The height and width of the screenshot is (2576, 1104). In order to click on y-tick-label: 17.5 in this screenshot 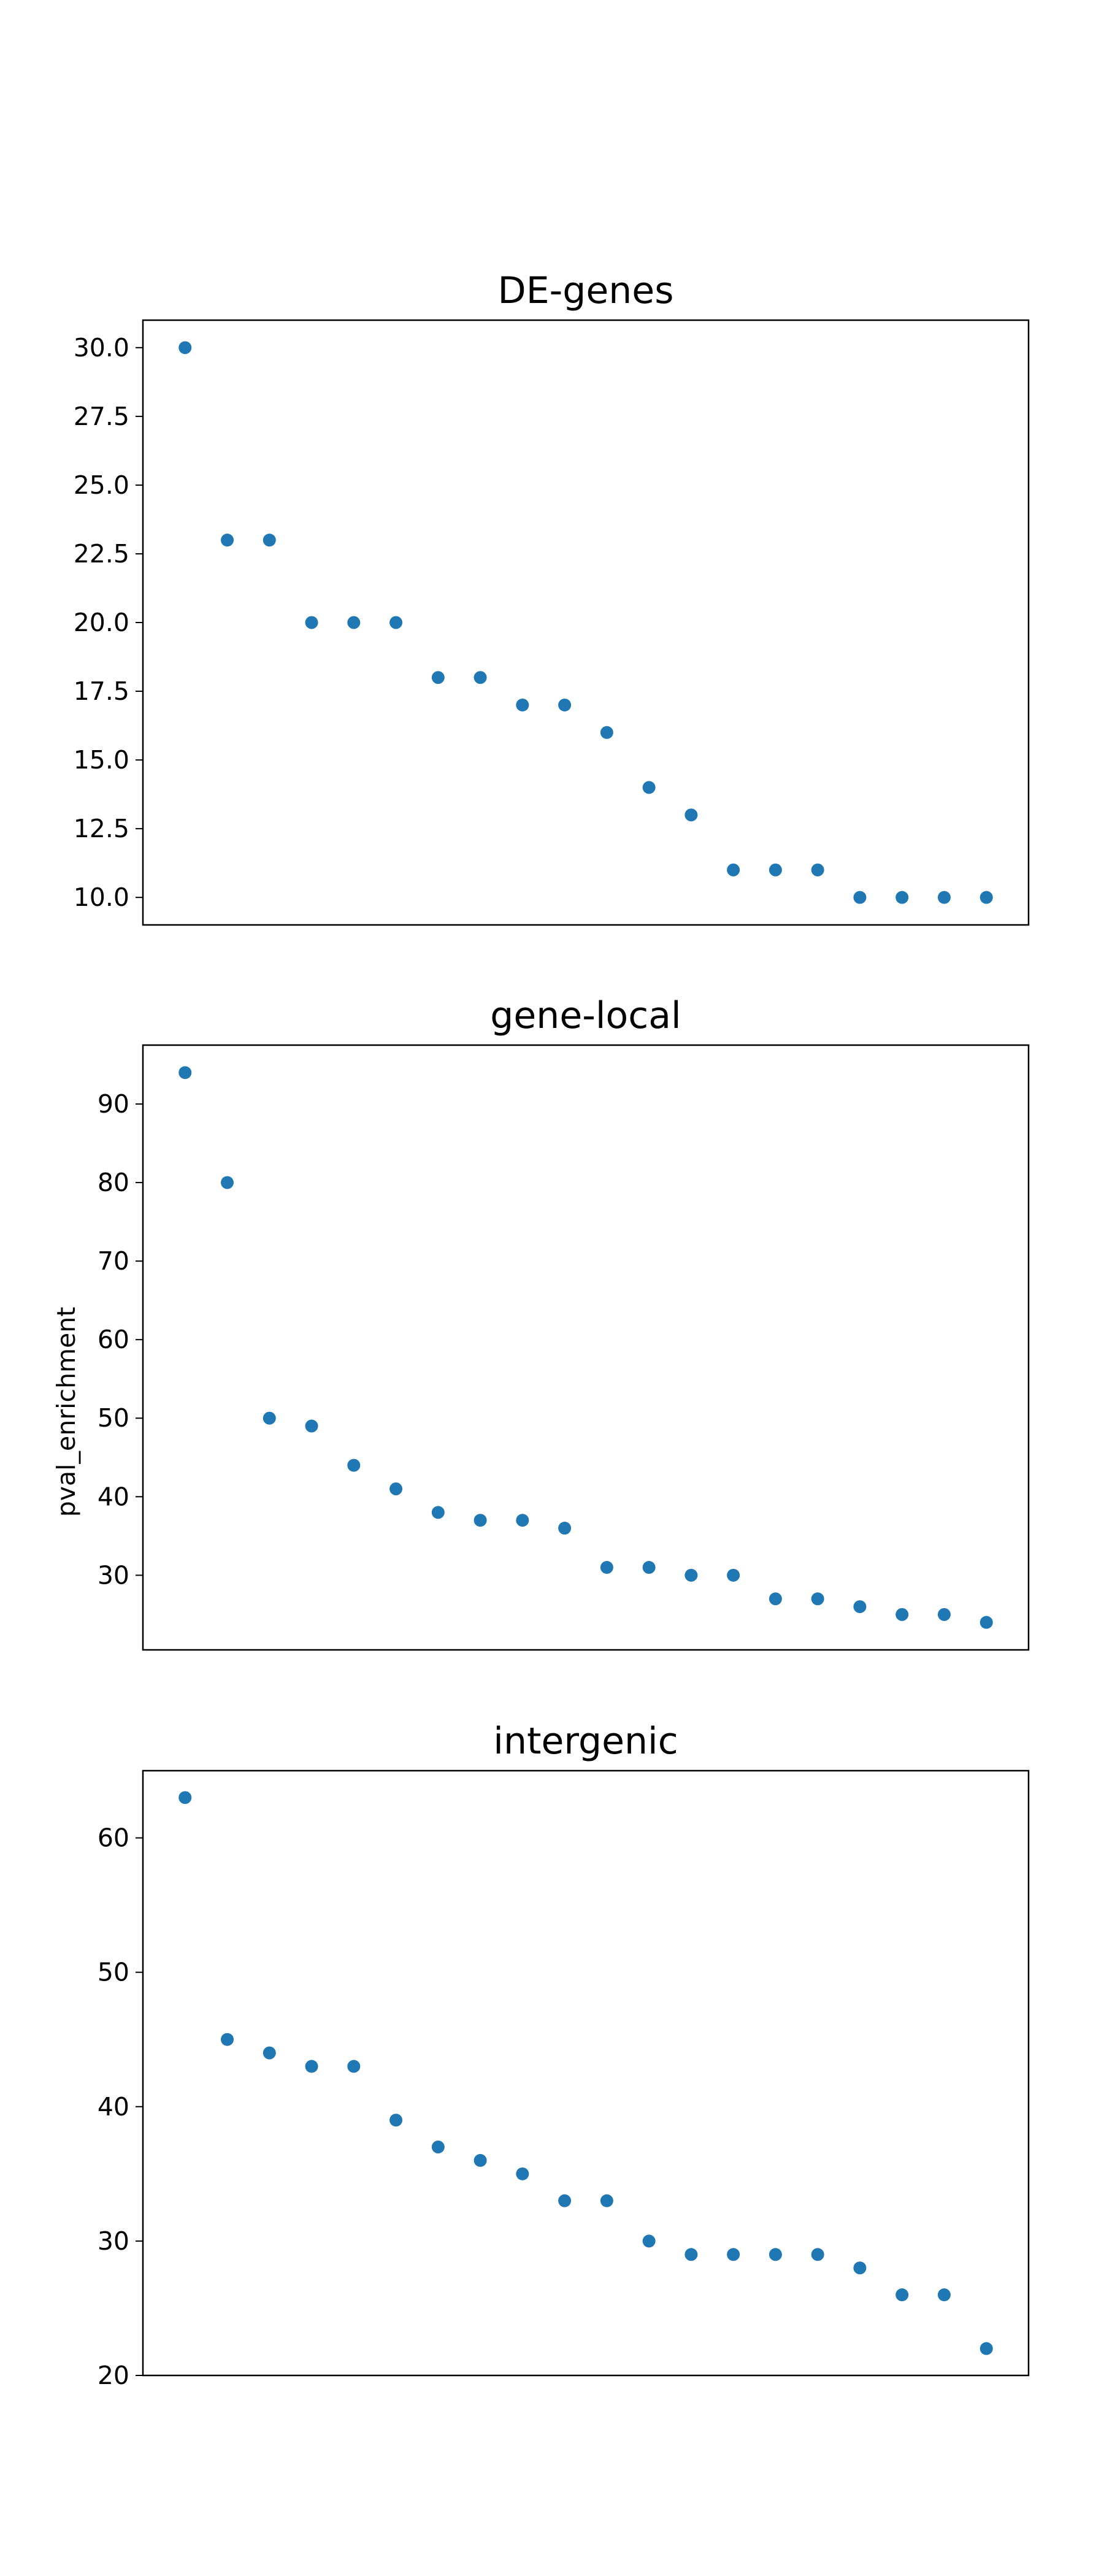, I will do `click(101, 691)`.